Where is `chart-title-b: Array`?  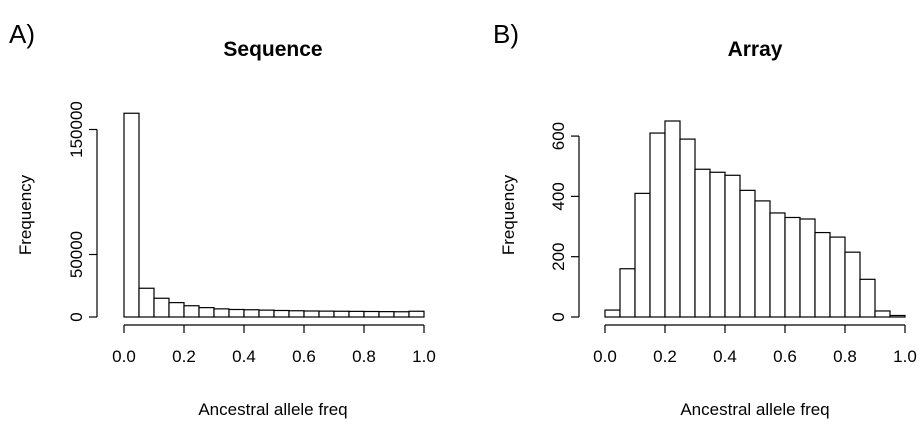 chart-title-b: Array is located at coordinates (755, 49).